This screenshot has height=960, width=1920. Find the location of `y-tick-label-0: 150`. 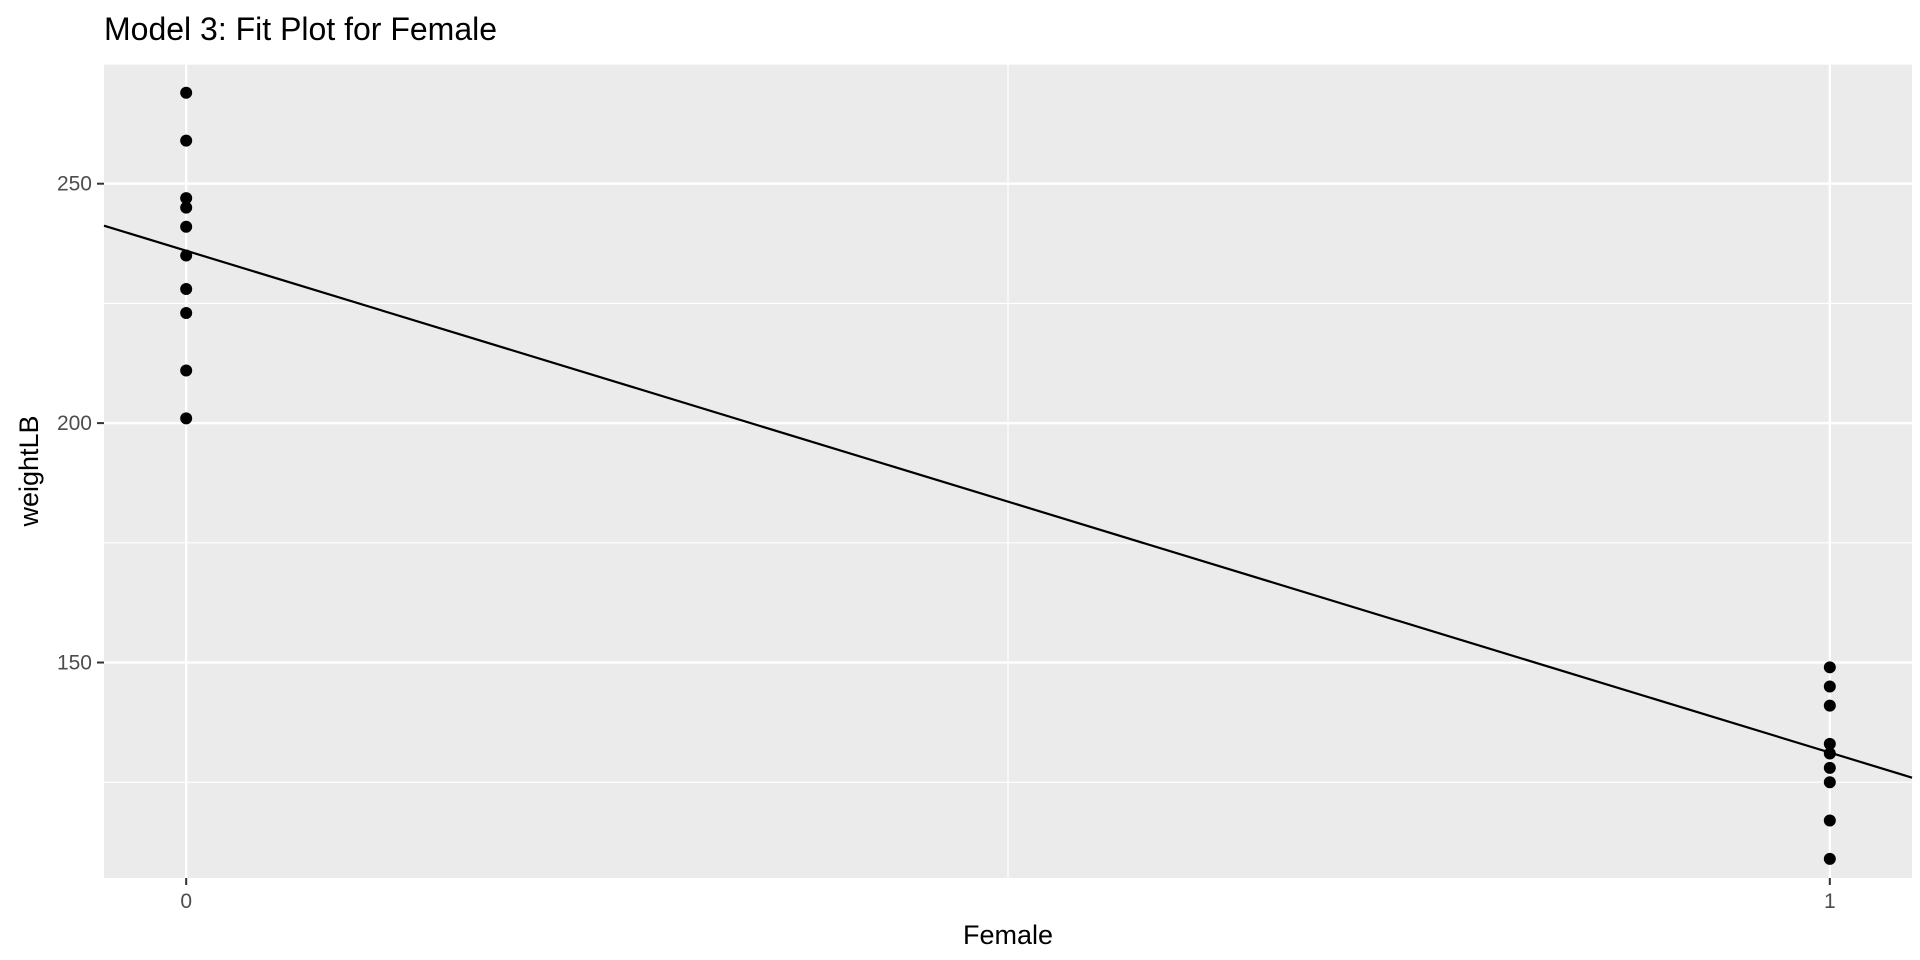

y-tick-label-0: 150 is located at coordinates (74, 663).